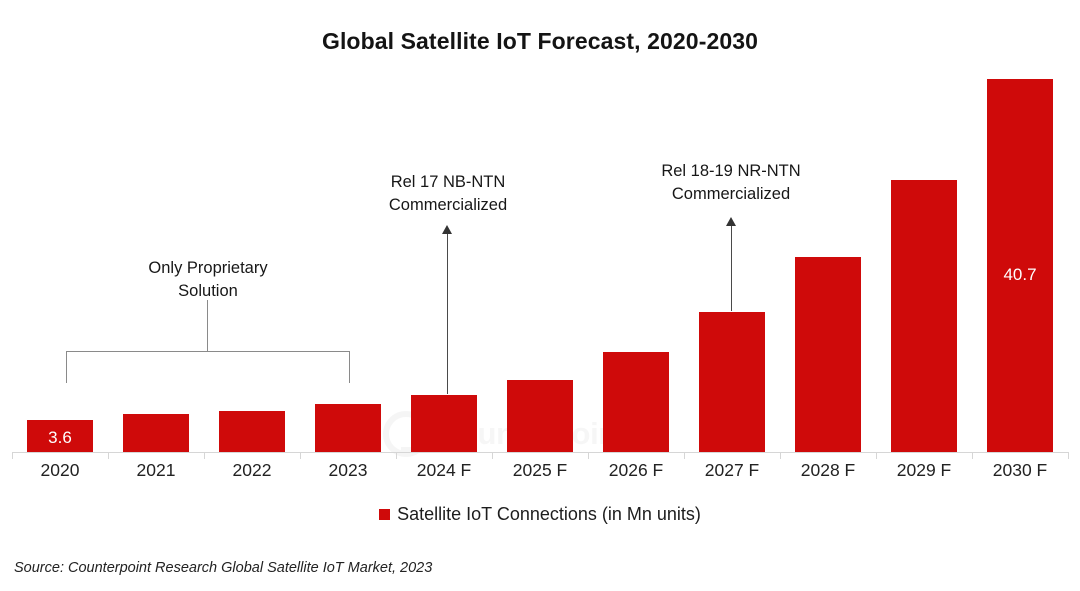 The image size is (1080, 591). Describe the element at coordinates (447, 229) in the screenshot. I see `annotation-rel17-arrow-head-icon` at that location.